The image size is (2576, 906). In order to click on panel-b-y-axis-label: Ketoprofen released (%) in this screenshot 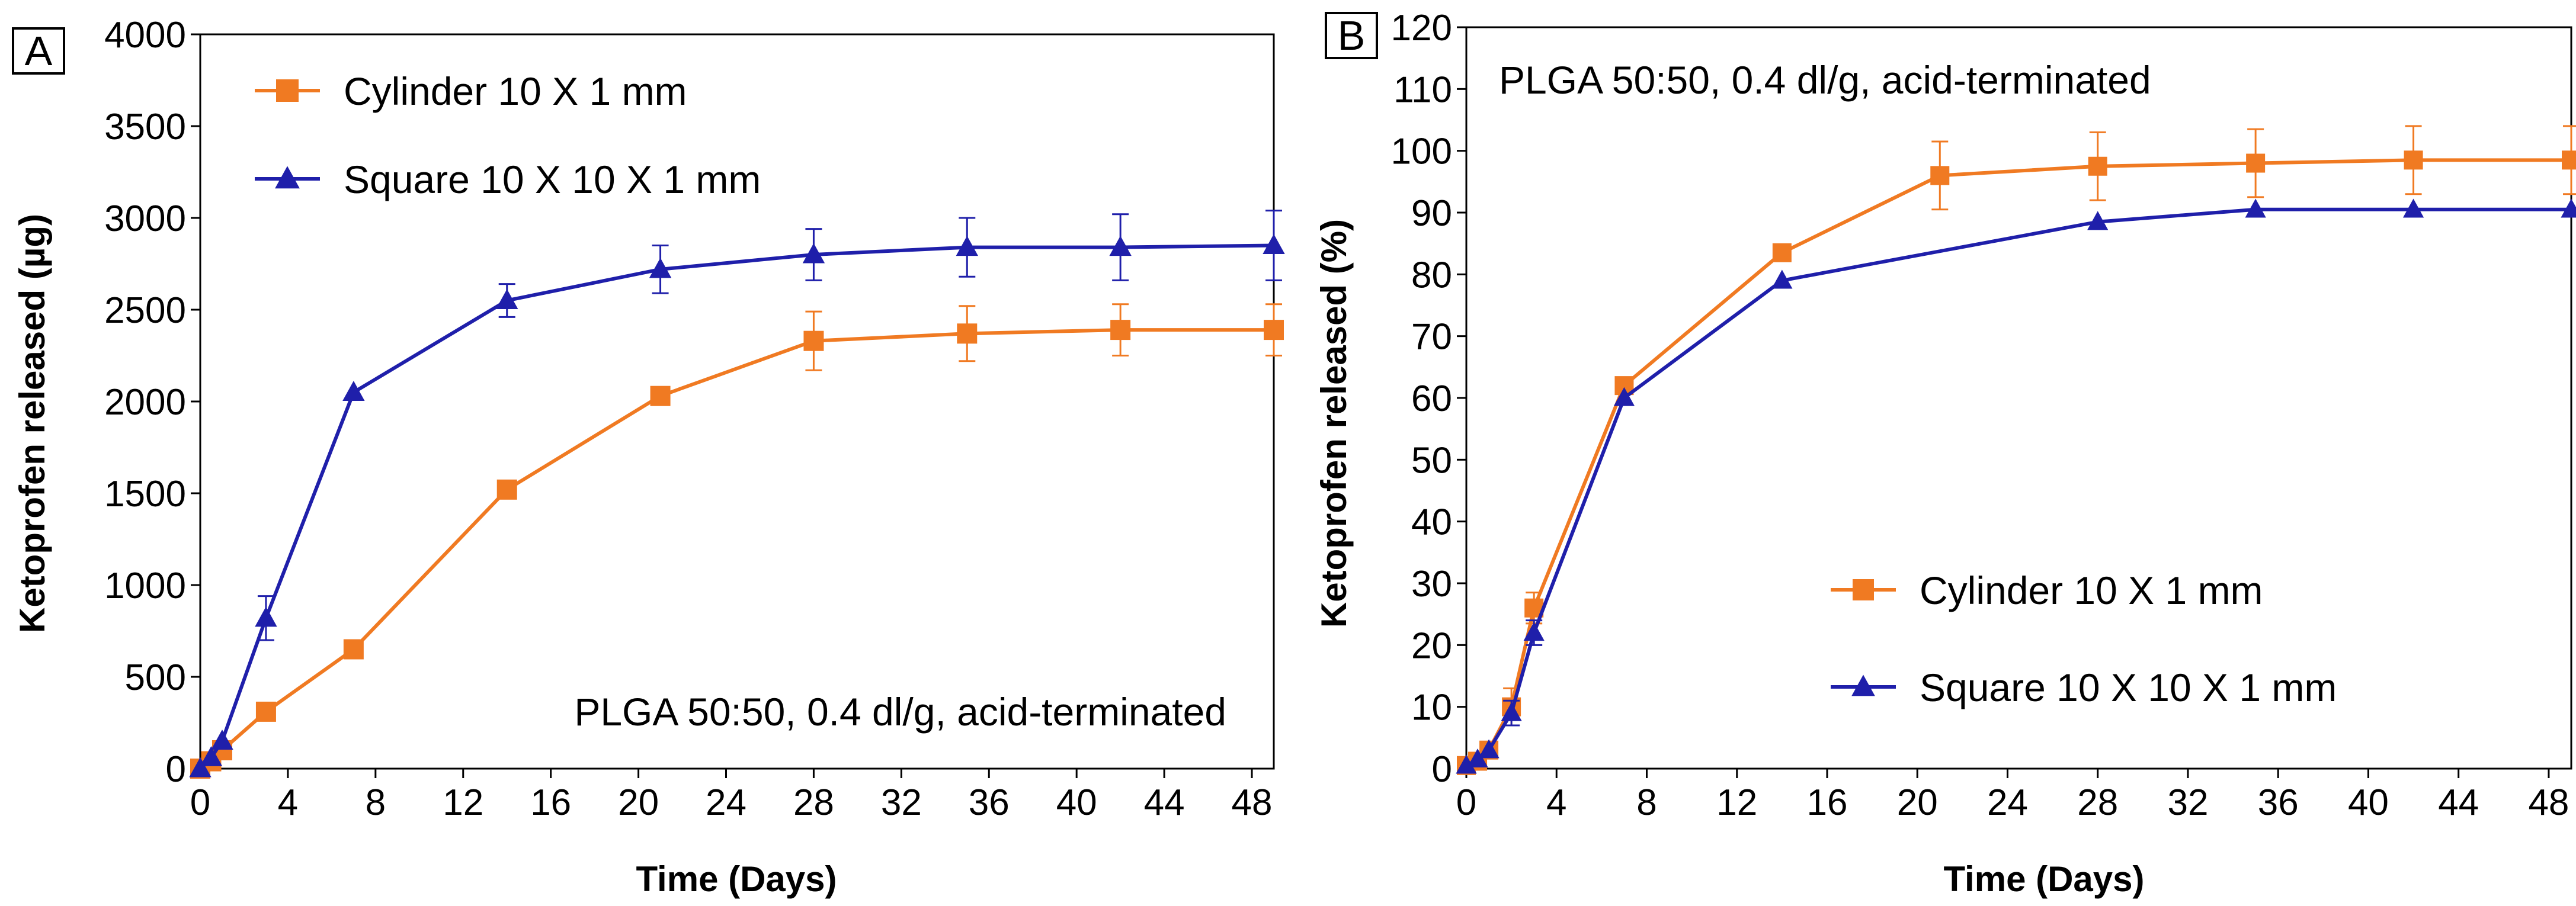, I will do `click(1334, 423)`.